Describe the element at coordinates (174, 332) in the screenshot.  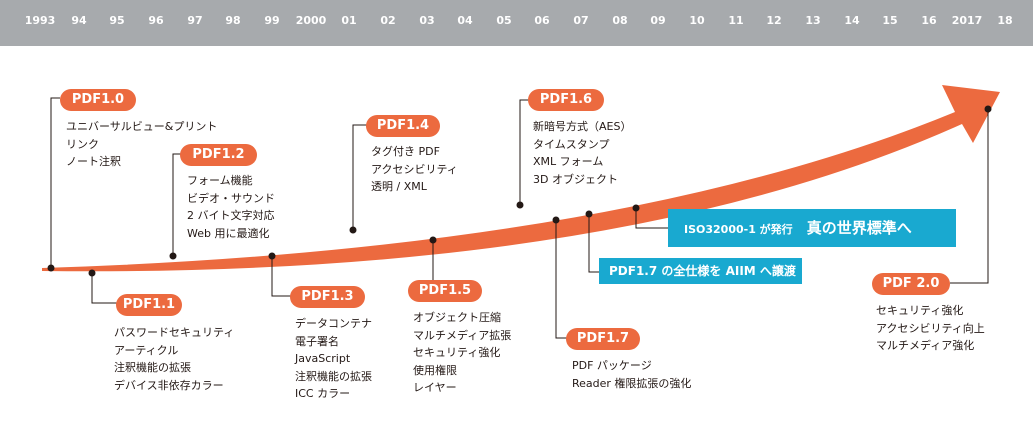
I see `feature-item: パスワードセキュリティ` at that location.